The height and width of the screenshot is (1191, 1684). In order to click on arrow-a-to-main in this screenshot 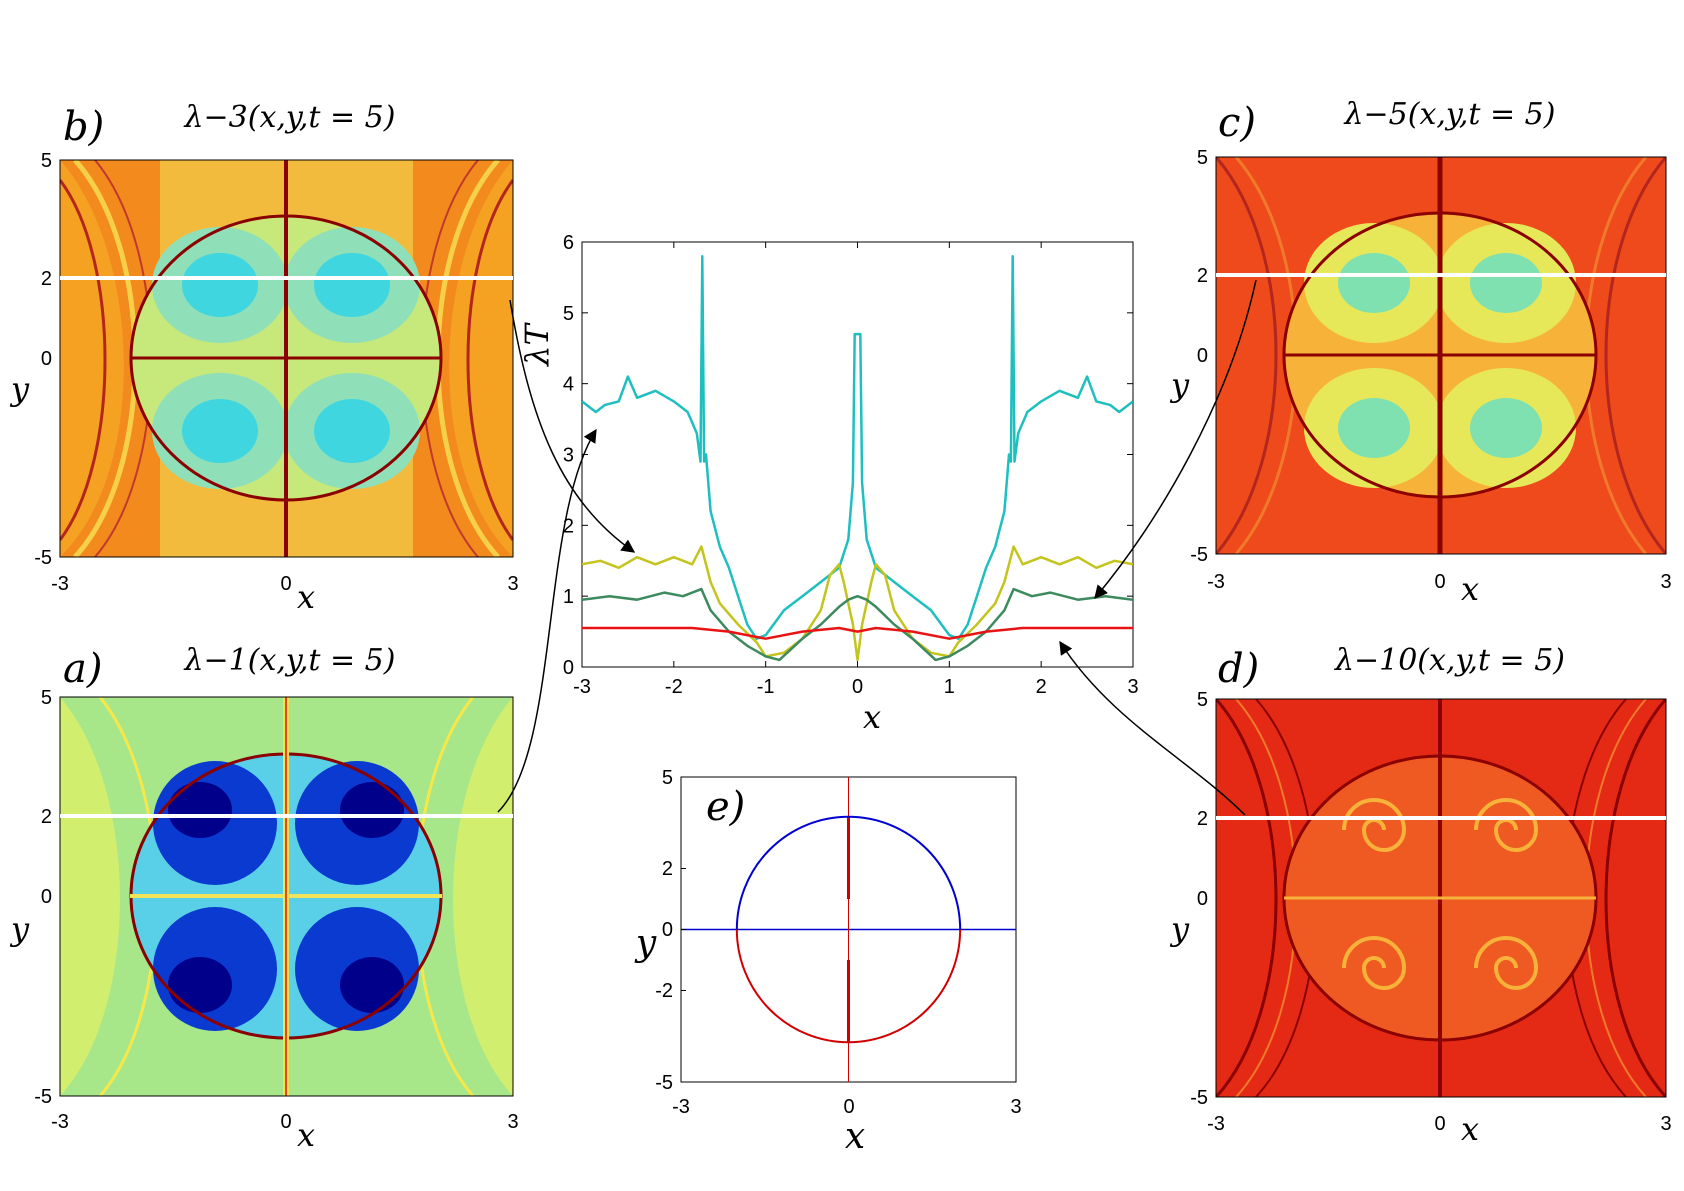, I will do `click(547, 620)`.